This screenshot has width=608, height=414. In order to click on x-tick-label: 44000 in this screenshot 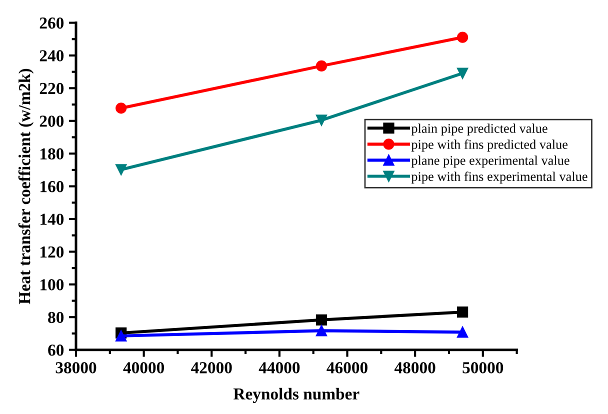, I will do `click(279, 368)`.